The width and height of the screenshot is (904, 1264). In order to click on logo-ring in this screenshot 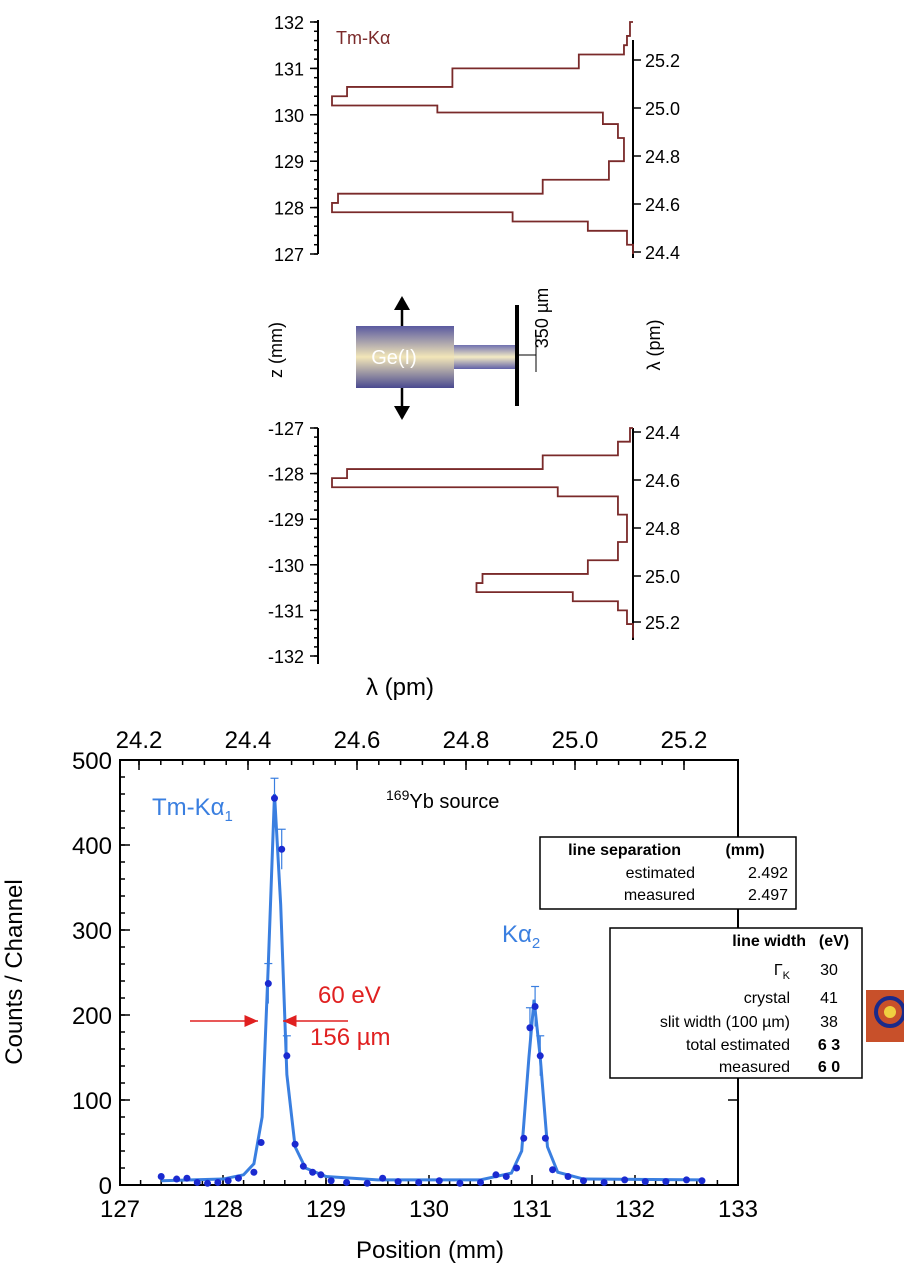, I will do `click(889, 1012)`.